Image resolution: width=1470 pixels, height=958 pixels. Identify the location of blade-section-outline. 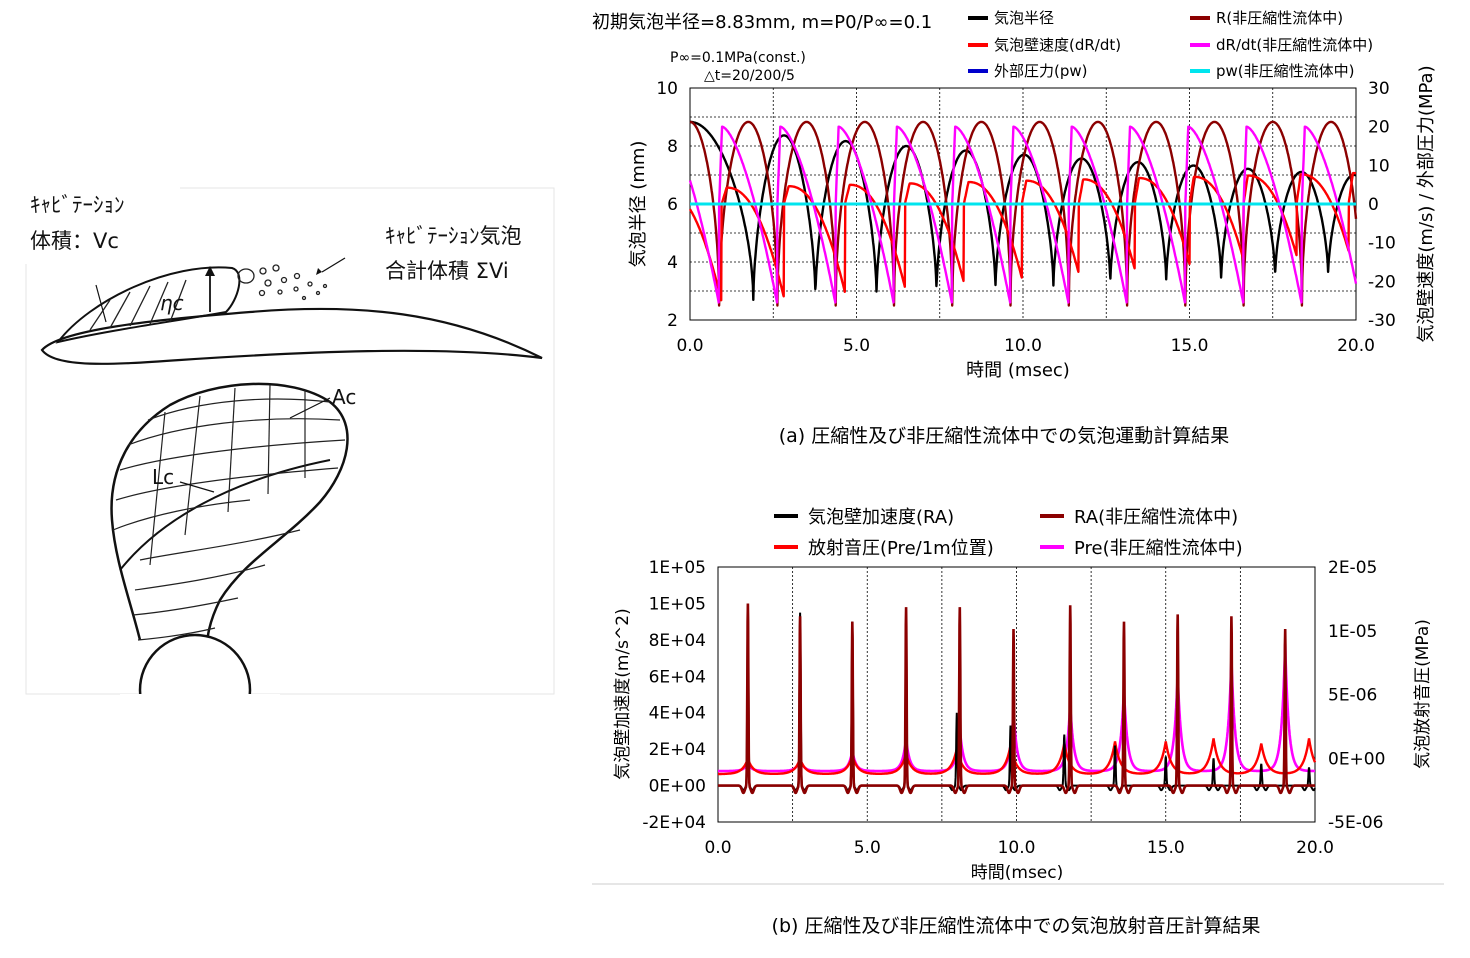
(291, 336).